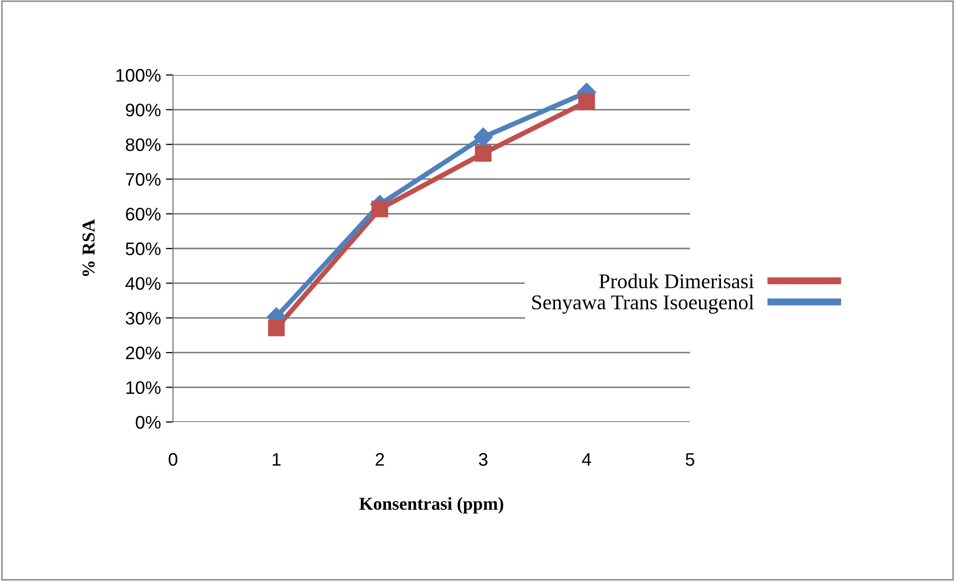 This screenshot has height=581, width=955. What do you see at coordinates (143, 179) in the screenshot?
I see `y-tick-label: 70%` at bounding box center [143, 179].